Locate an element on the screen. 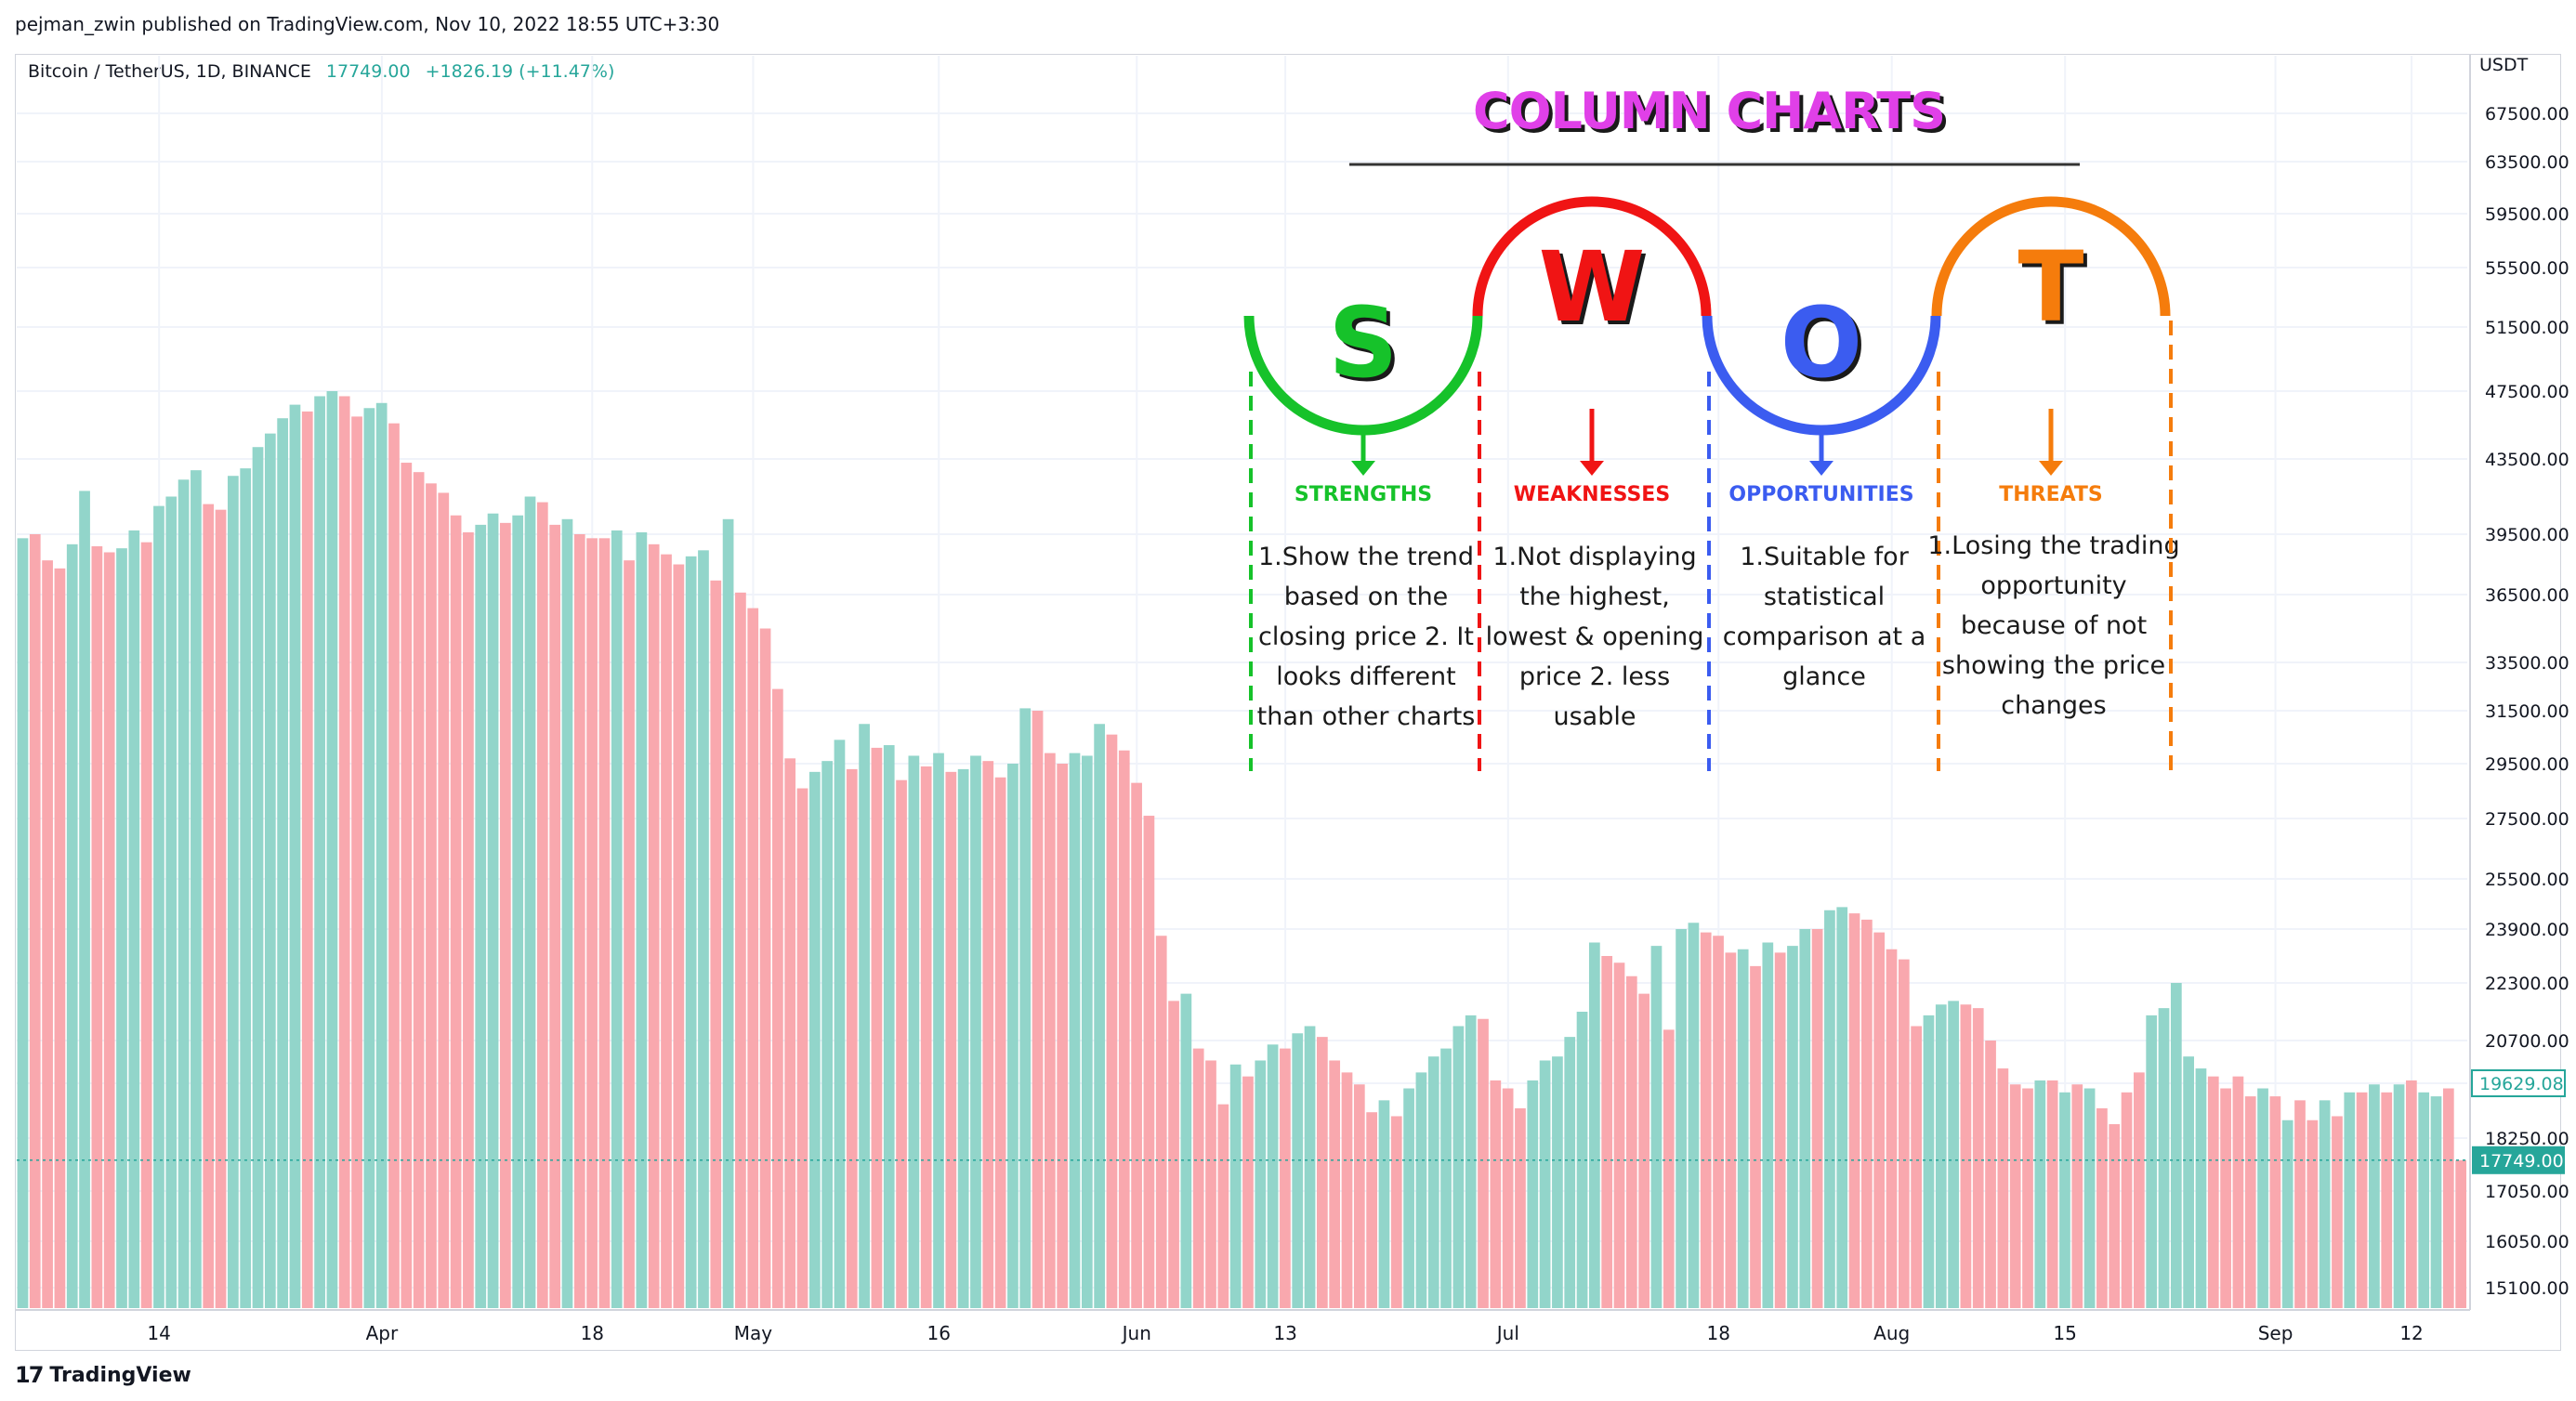  swot-description-line: 1.Suitable for is located at coordinates (1825, 557).